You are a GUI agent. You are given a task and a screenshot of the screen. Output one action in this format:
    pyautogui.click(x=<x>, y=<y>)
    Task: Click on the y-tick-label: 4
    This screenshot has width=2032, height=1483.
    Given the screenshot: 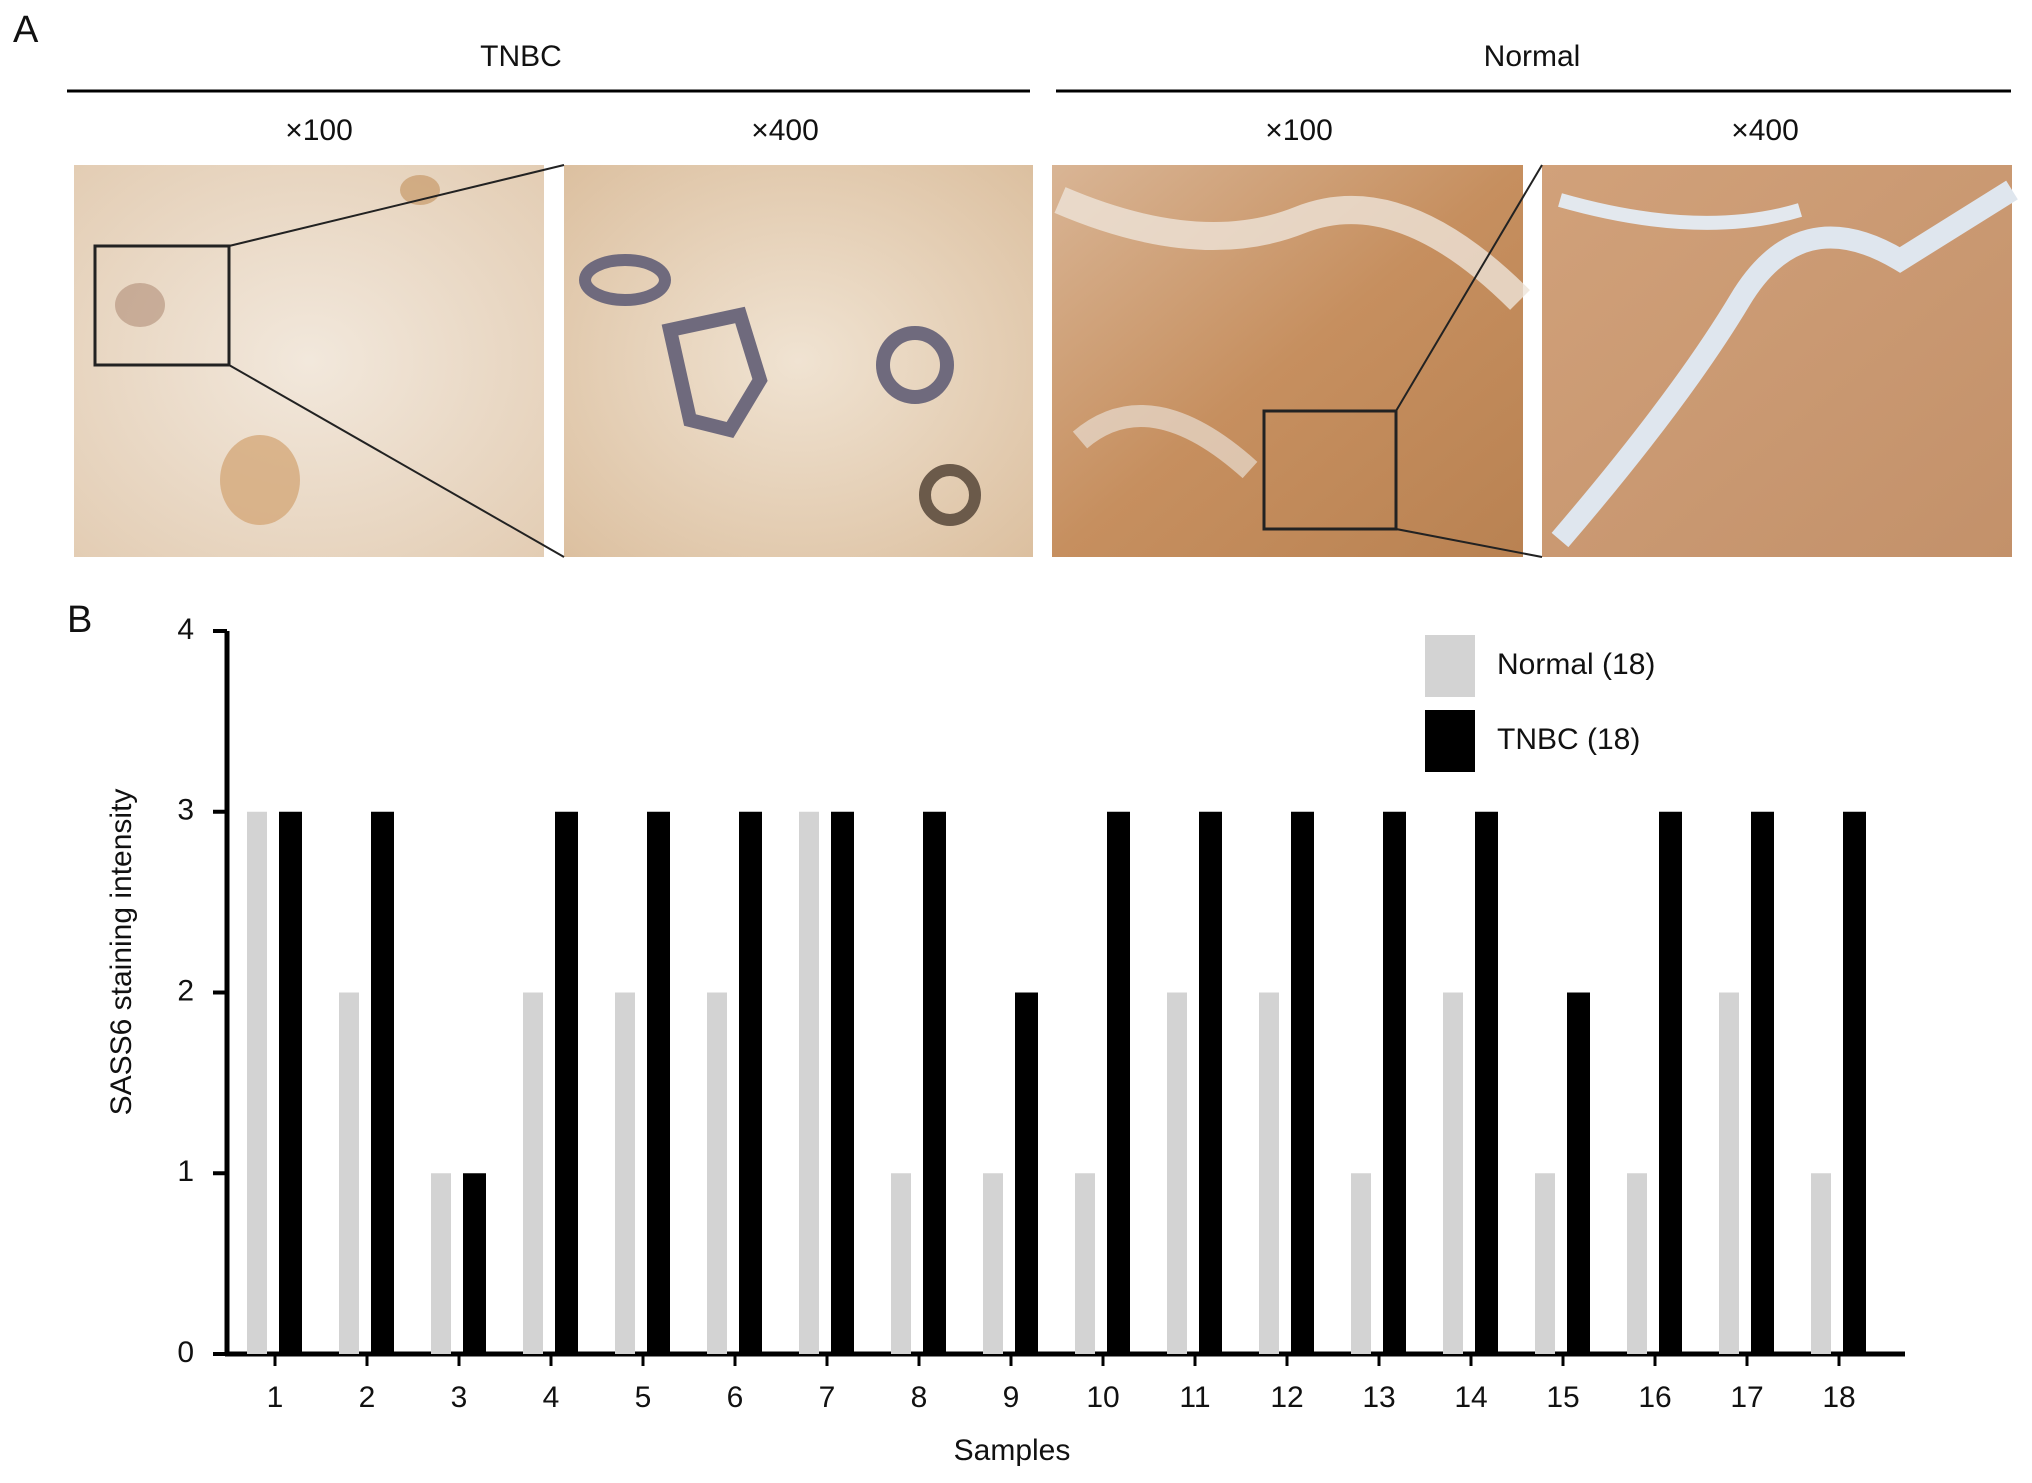 What is the action you would take?
    pyautogui.click(x=185, y=629)
    